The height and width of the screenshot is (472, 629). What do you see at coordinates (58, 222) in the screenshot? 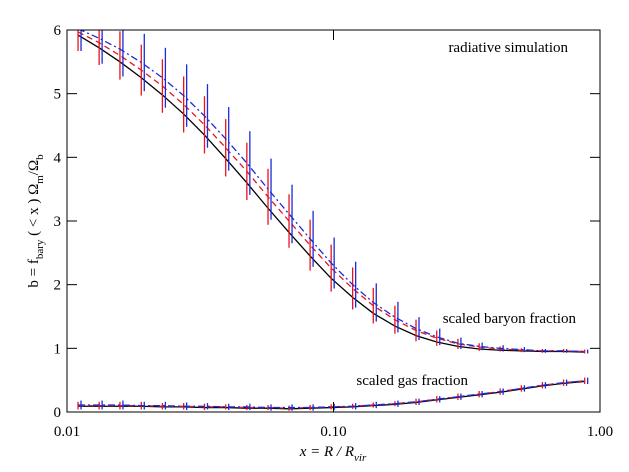
I see `y-tick-label: 3` at bounding box center [58, 222].